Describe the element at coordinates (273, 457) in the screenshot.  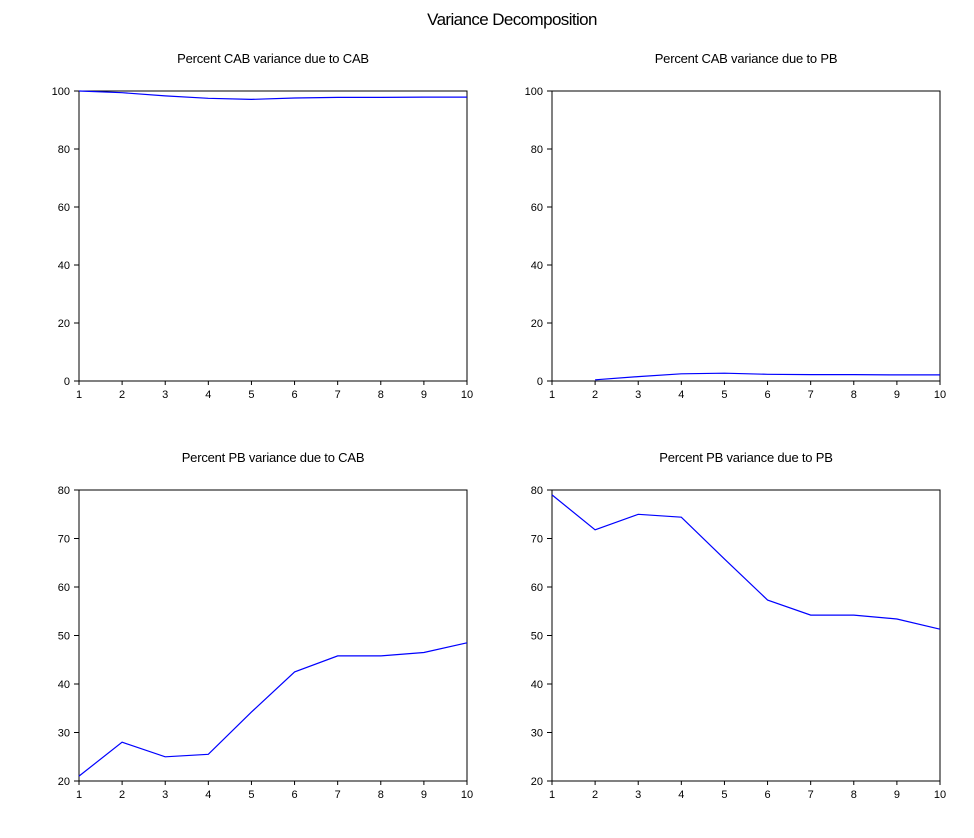
I see `panel-title: Percent PB variance due to CAB` at that location.